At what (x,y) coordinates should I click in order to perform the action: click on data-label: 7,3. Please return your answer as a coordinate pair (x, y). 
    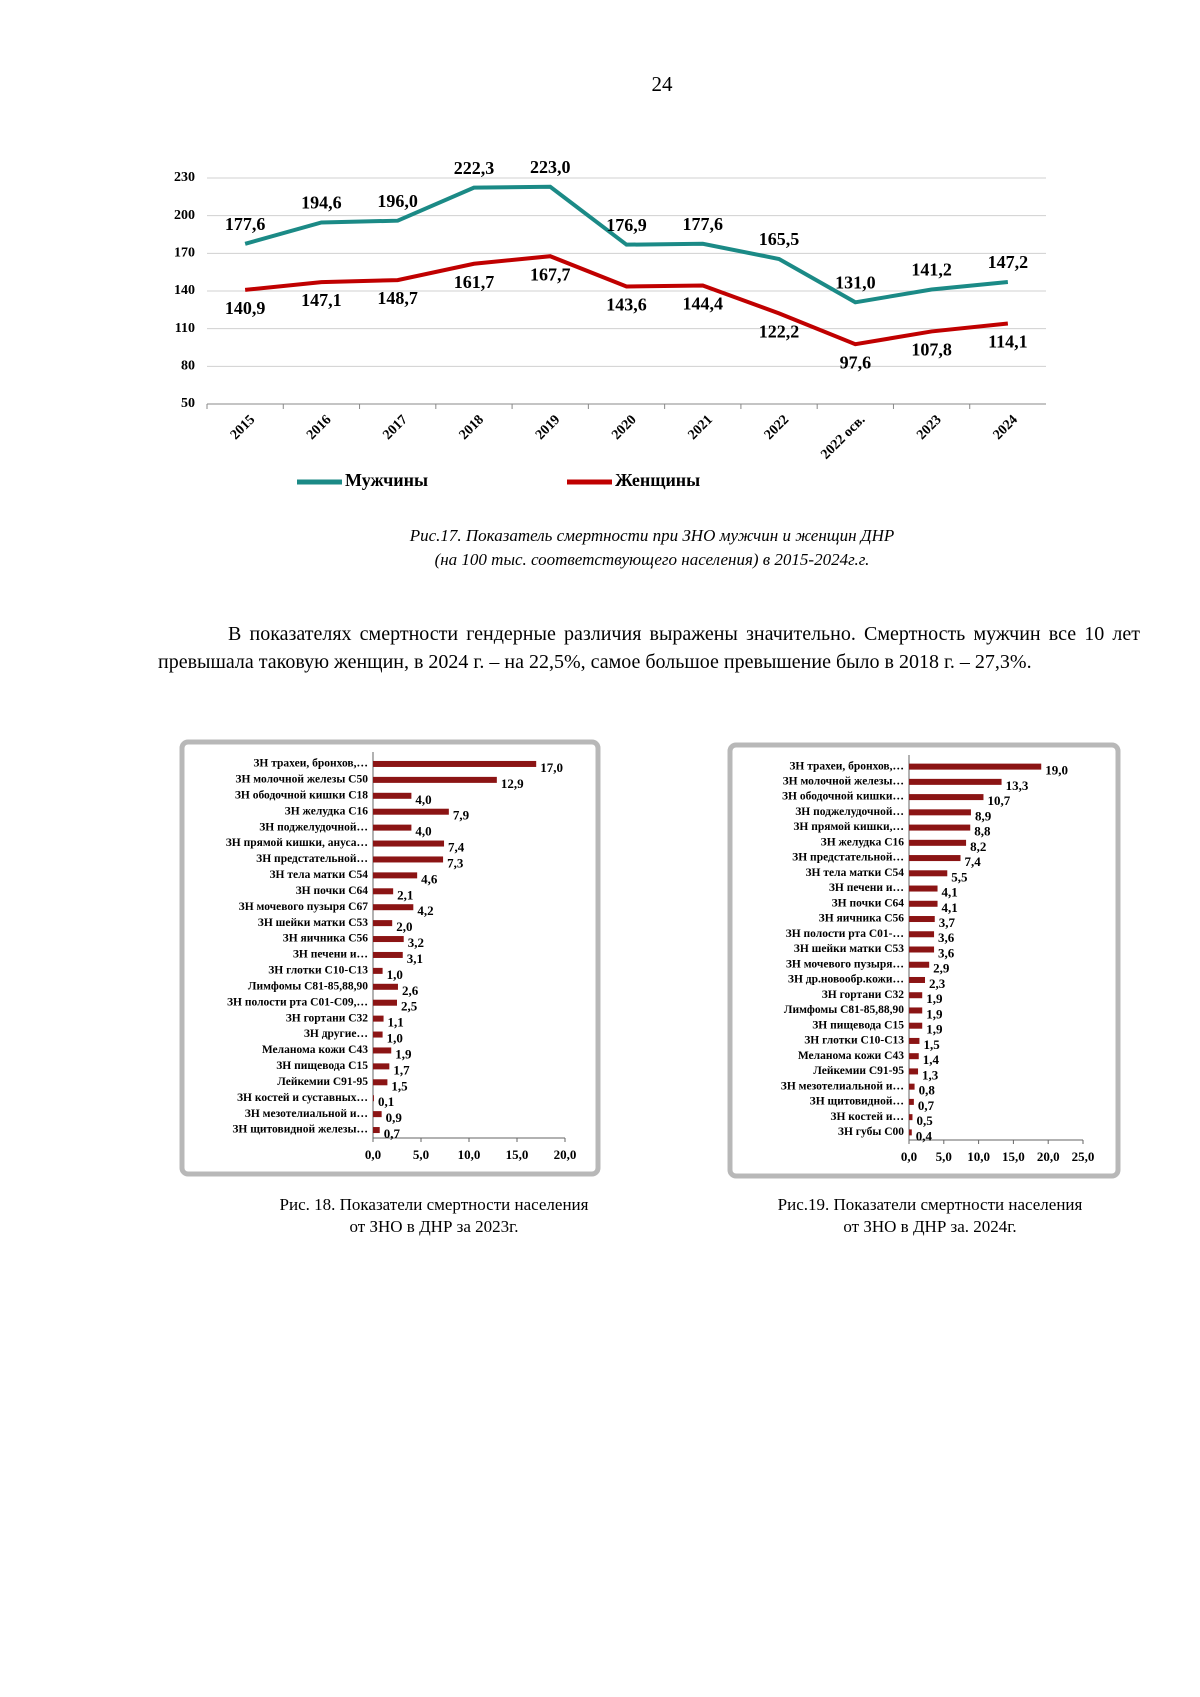
    Looking at the image, I should click on (455, 862).